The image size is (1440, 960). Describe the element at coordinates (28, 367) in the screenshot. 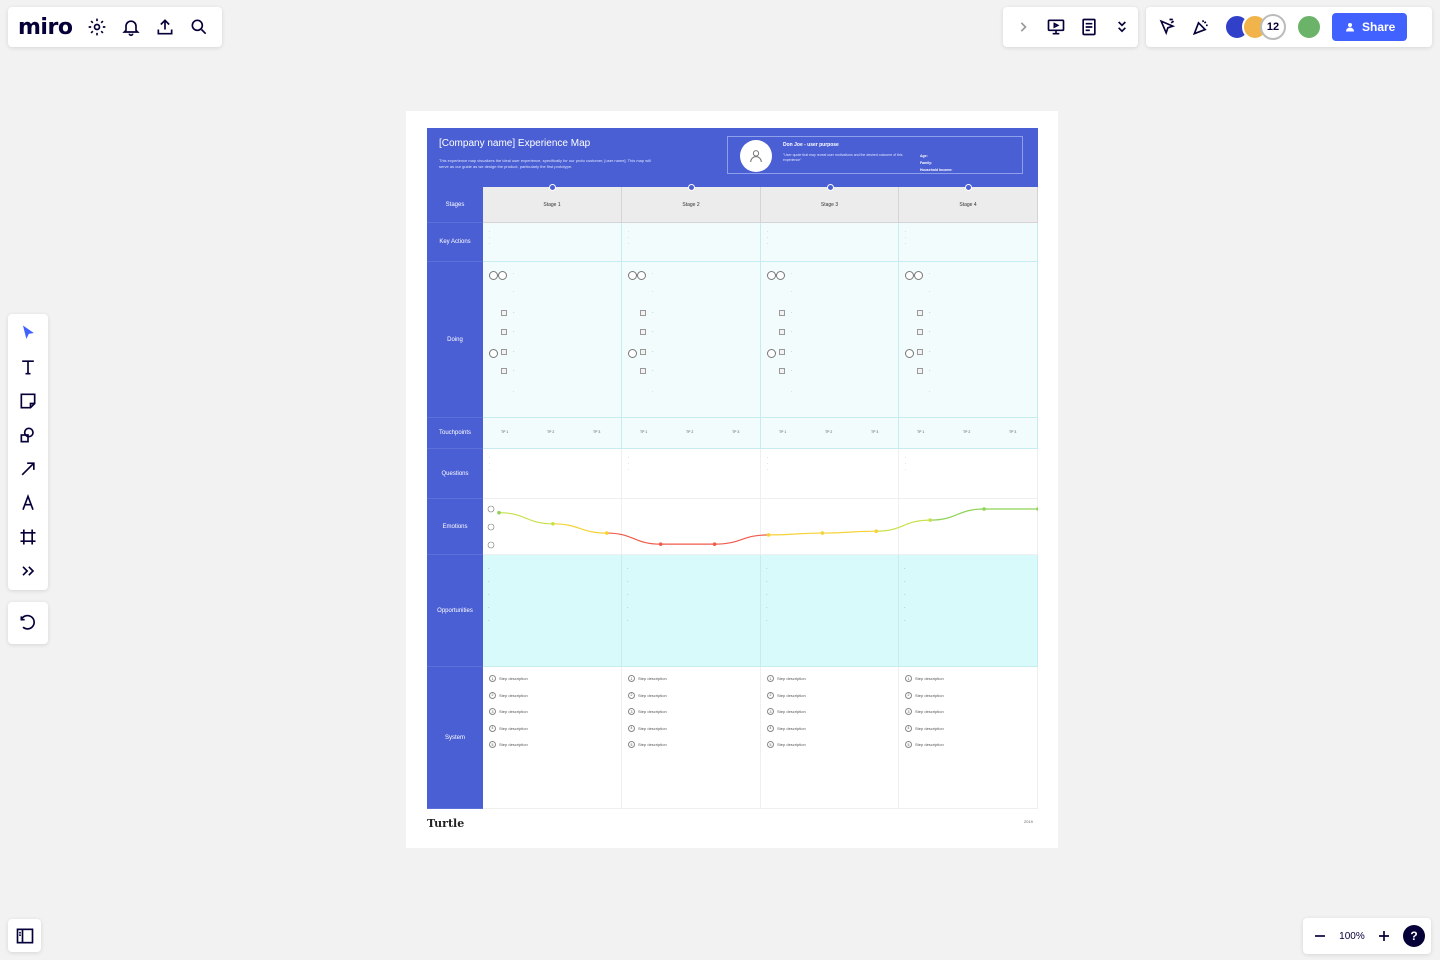

I see `text-tool-icon` at that location.